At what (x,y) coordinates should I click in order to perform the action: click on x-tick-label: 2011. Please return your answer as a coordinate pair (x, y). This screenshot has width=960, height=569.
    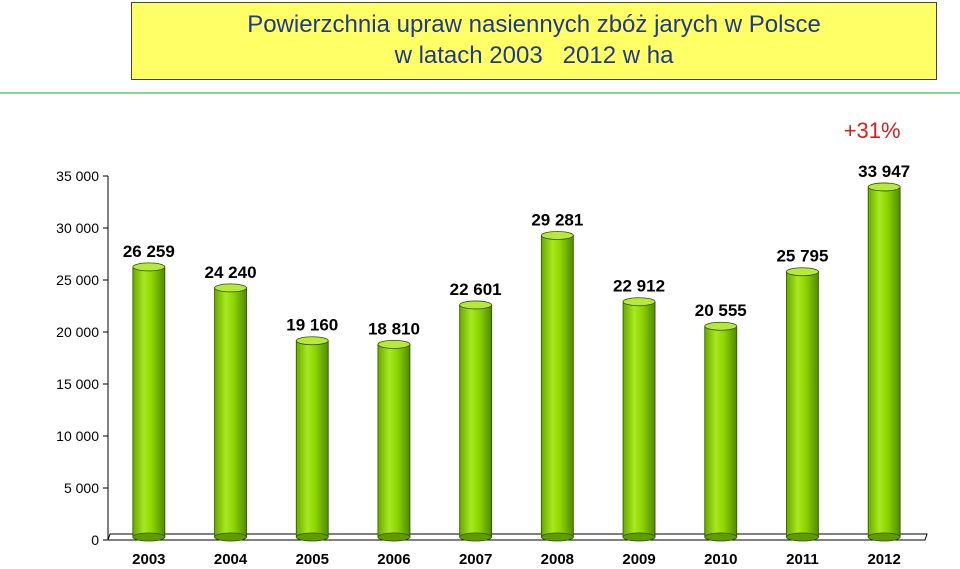
    Looking at the image, I should click on (802, 559).